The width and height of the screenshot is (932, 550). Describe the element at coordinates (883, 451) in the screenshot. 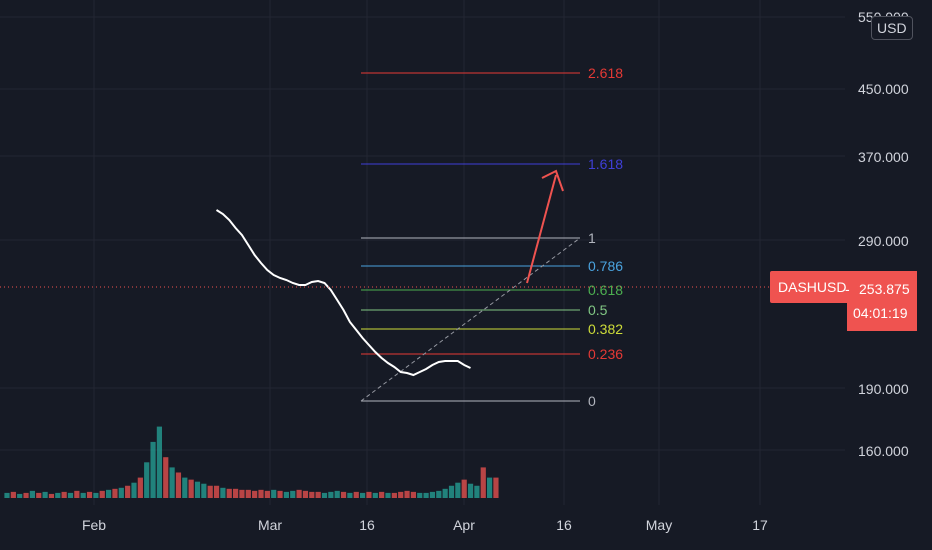

I see `price-tick-label: 160.000` at that location.